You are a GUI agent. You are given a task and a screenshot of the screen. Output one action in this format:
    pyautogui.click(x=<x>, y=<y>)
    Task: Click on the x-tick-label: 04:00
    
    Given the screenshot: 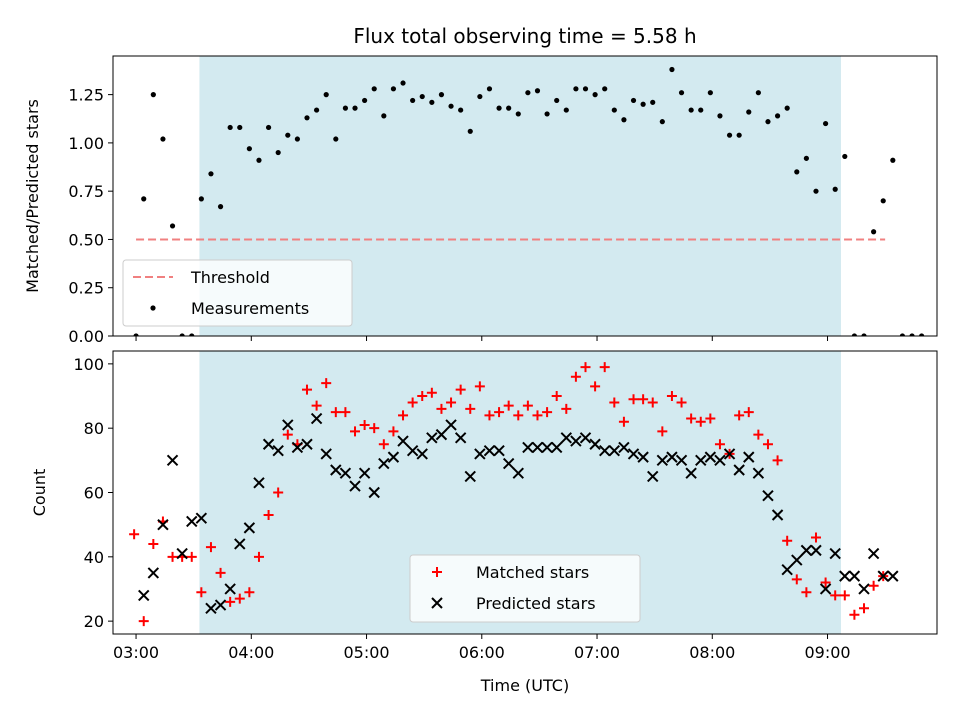 What is the action you would take?
    pyautogui.click(x=251, y=652)
    